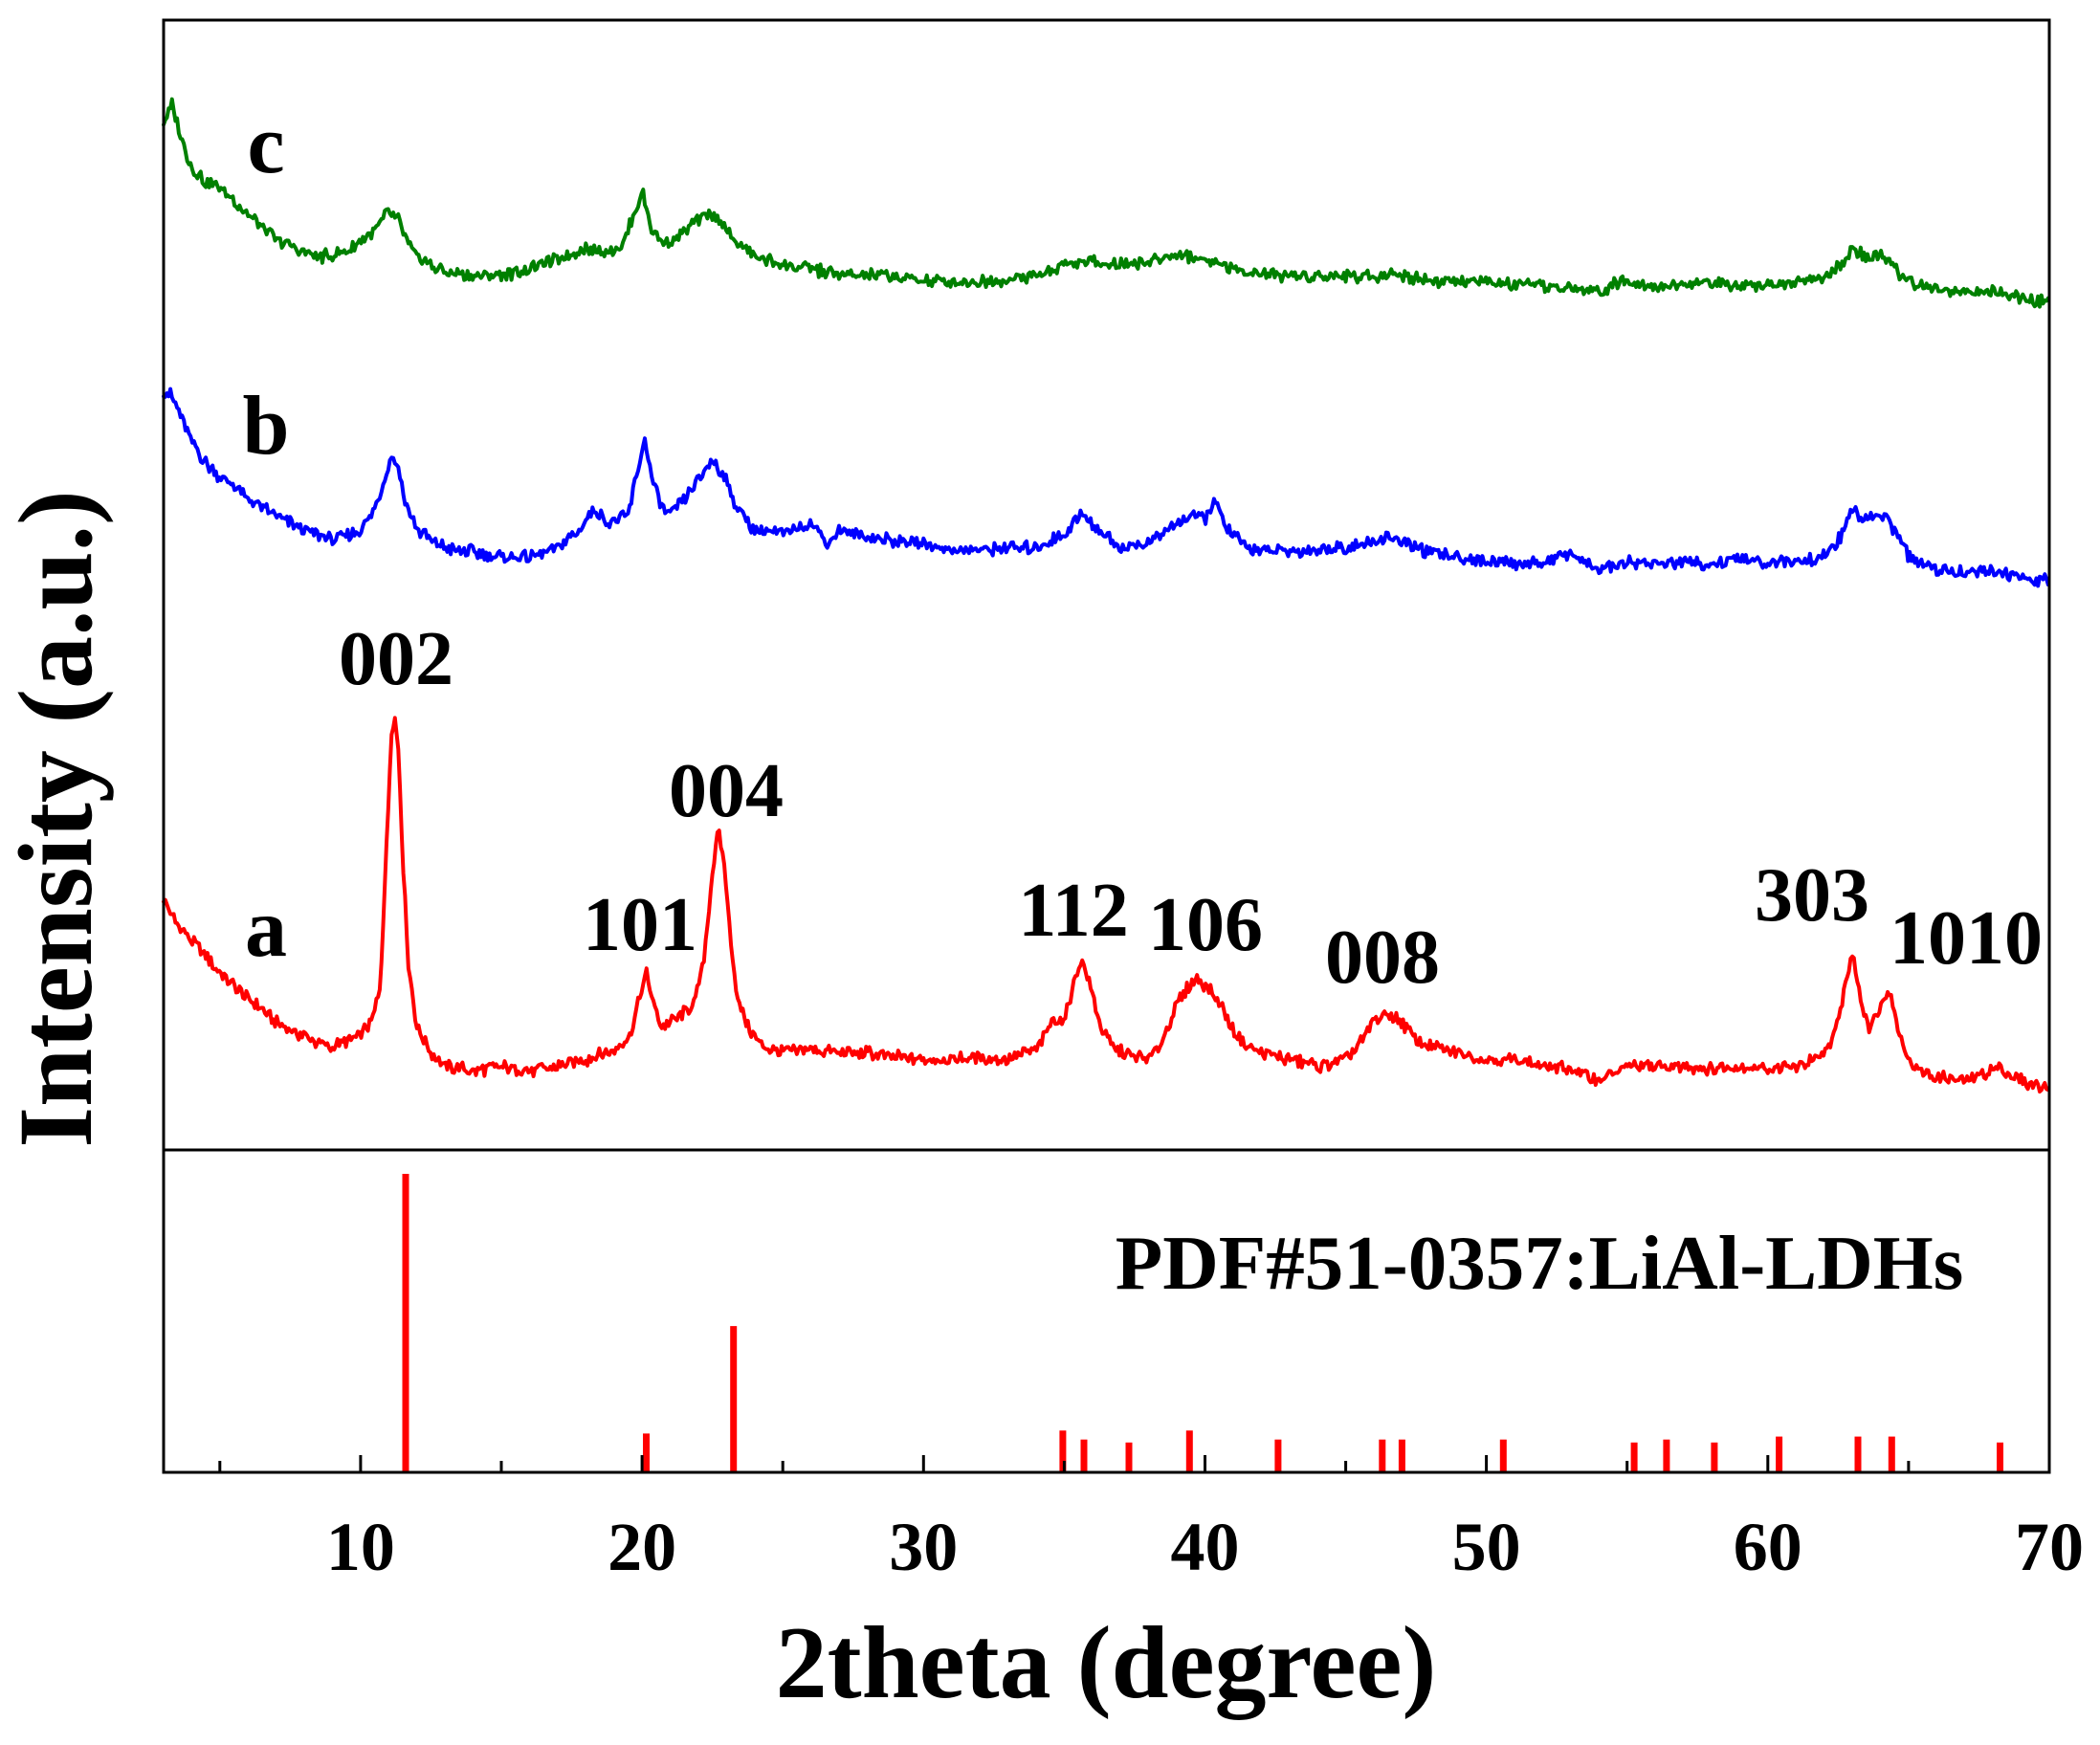  Describe the element at coordinates (642, 1547) in the screenshot. I see `x-tick-label: 20` at that location.